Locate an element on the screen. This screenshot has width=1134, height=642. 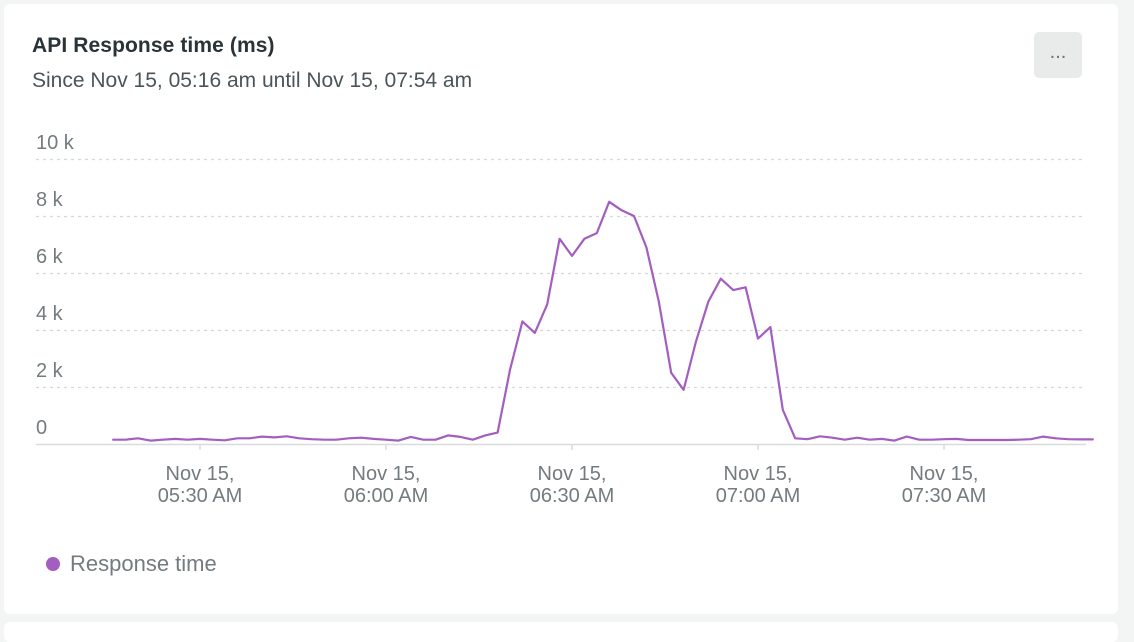
x-tick-label-line2: 06:30 AM is located at coordinates (572, 496).